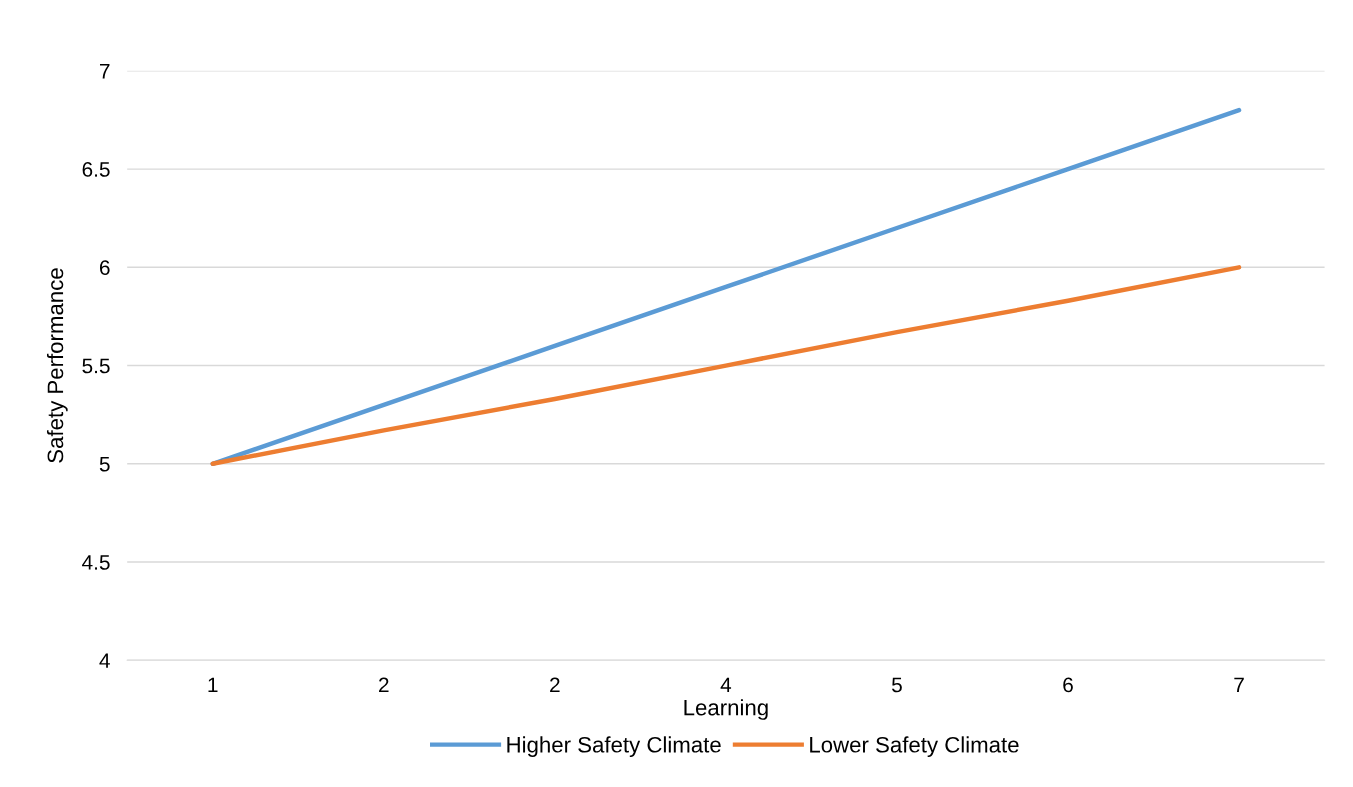 Image resolution: width=1353 pixels, height=787 pixels. Describe the element at coordinates (96, 562) in the screenshot. I see `y-tick-label: 4.5` at that location.